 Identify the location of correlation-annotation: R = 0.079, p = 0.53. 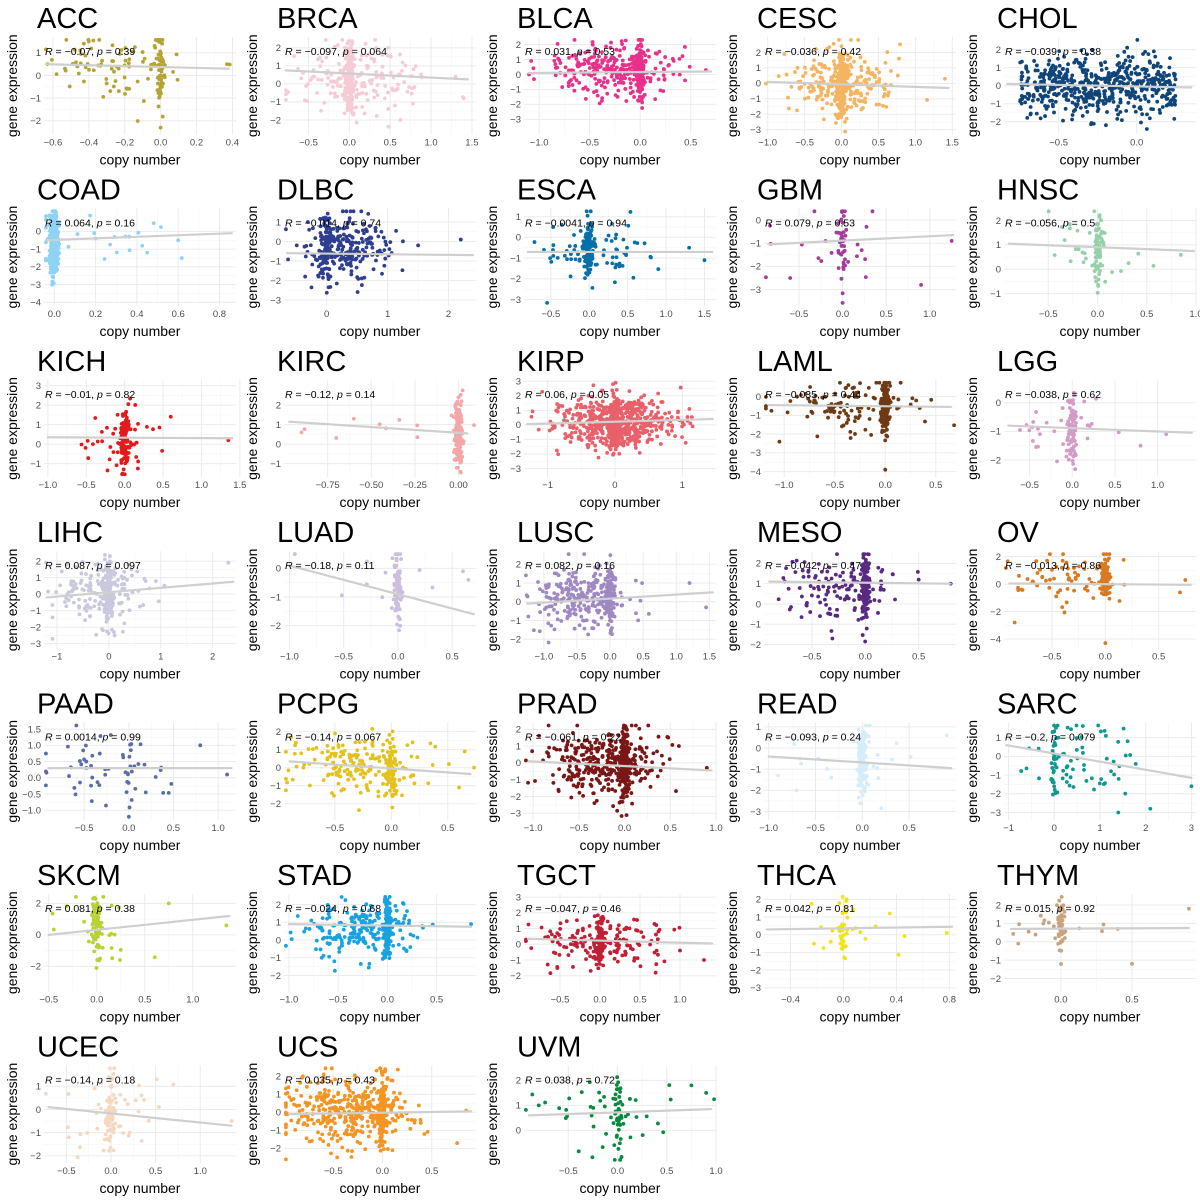
(810, 223).